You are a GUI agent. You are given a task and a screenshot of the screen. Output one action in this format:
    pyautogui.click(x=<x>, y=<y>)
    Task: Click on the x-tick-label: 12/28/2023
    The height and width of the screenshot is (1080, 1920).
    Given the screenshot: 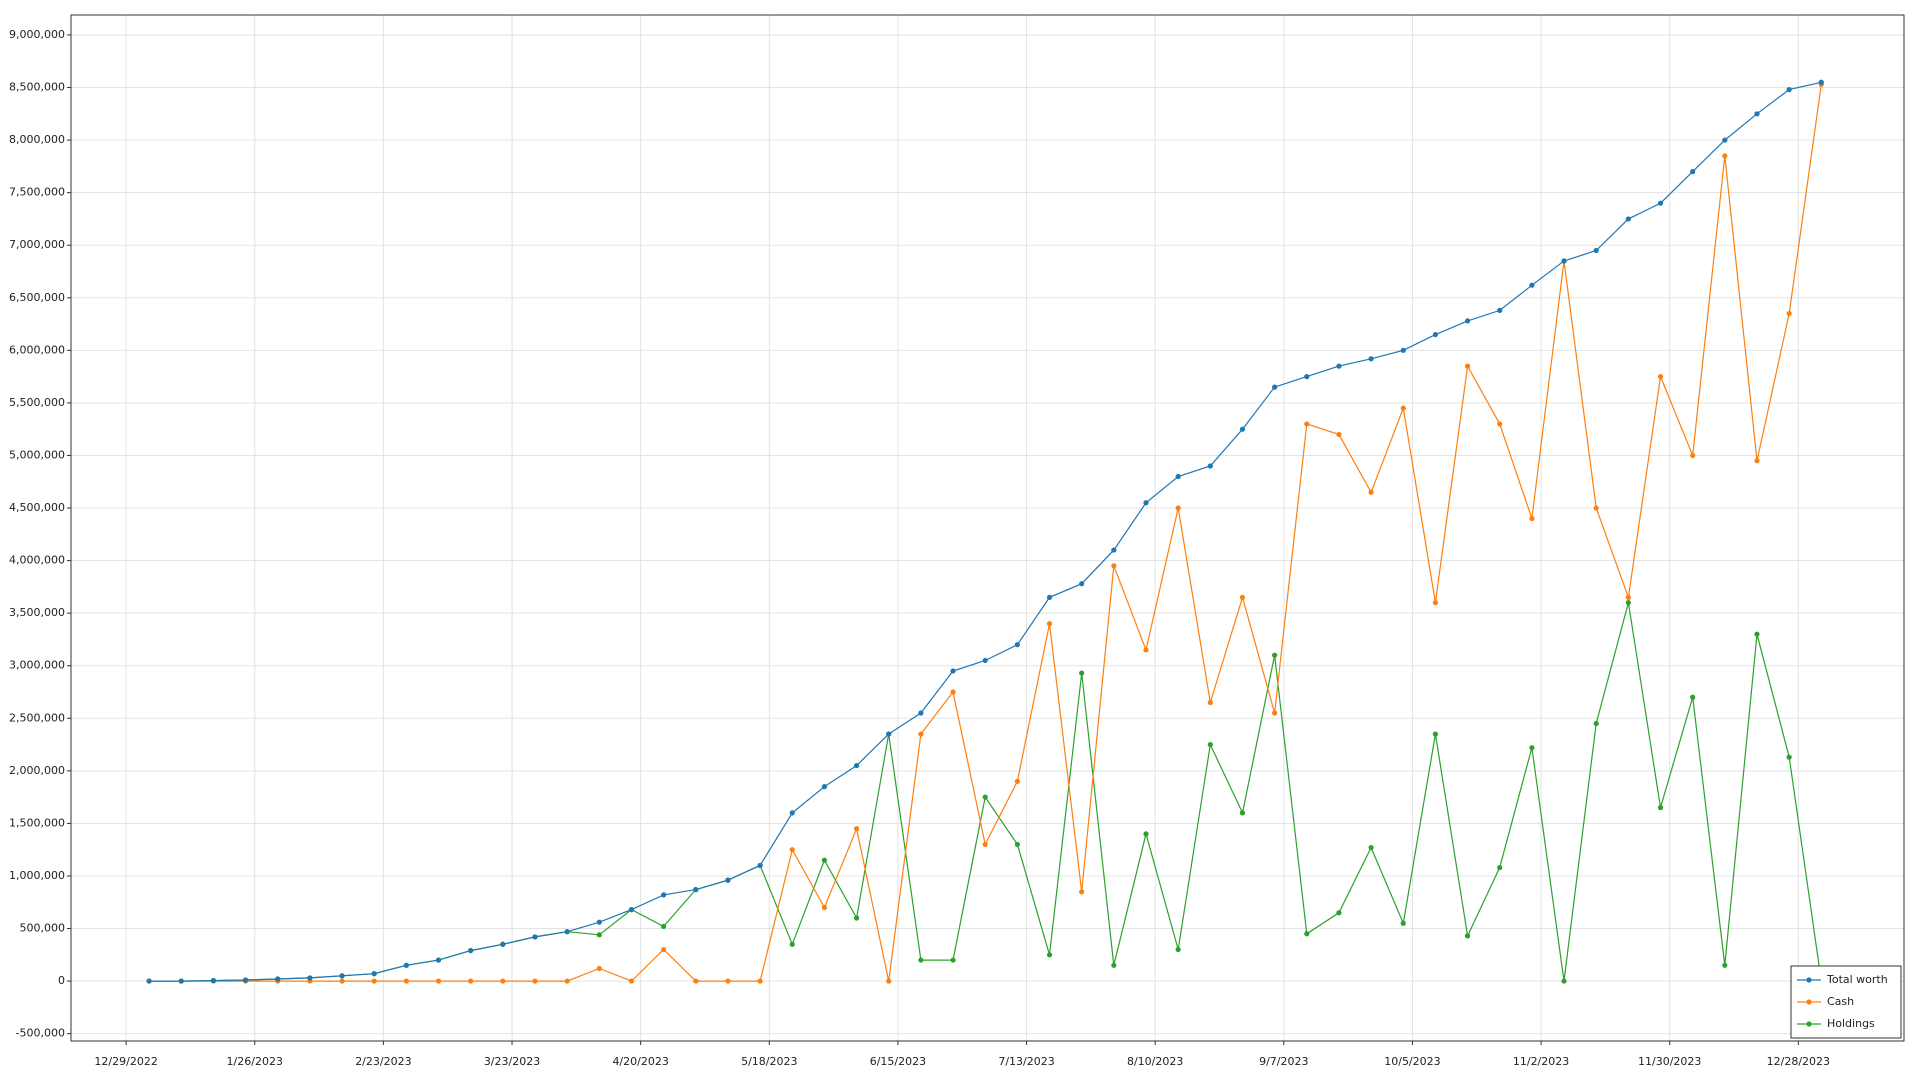 What is the action you would take?
    pyautogui.click(x=1798, y=1061)
    